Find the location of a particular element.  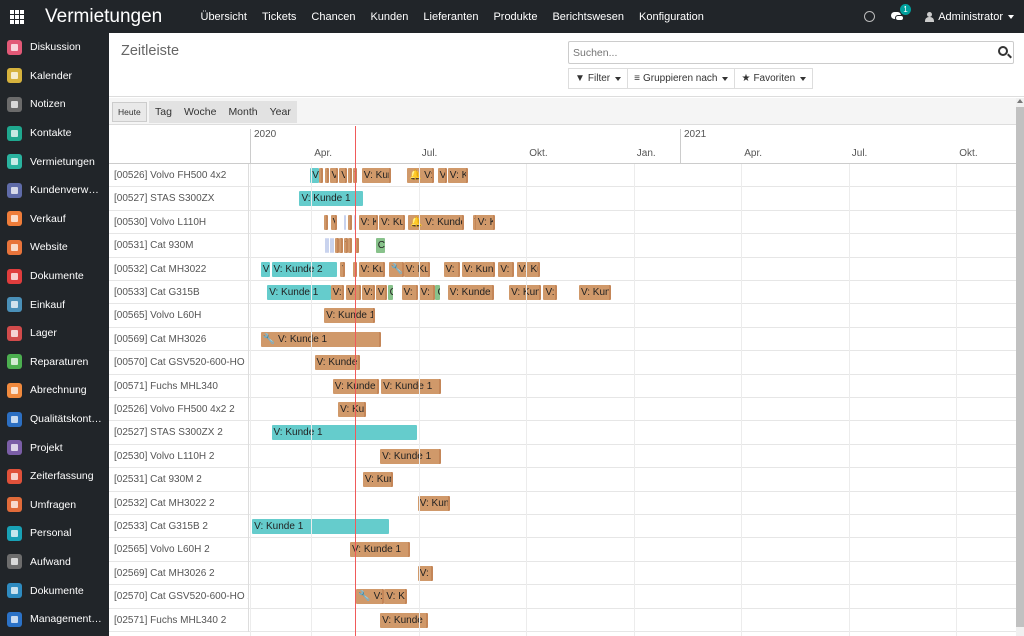

sidebar-item: Notizen is located at coordinates (54, 104).